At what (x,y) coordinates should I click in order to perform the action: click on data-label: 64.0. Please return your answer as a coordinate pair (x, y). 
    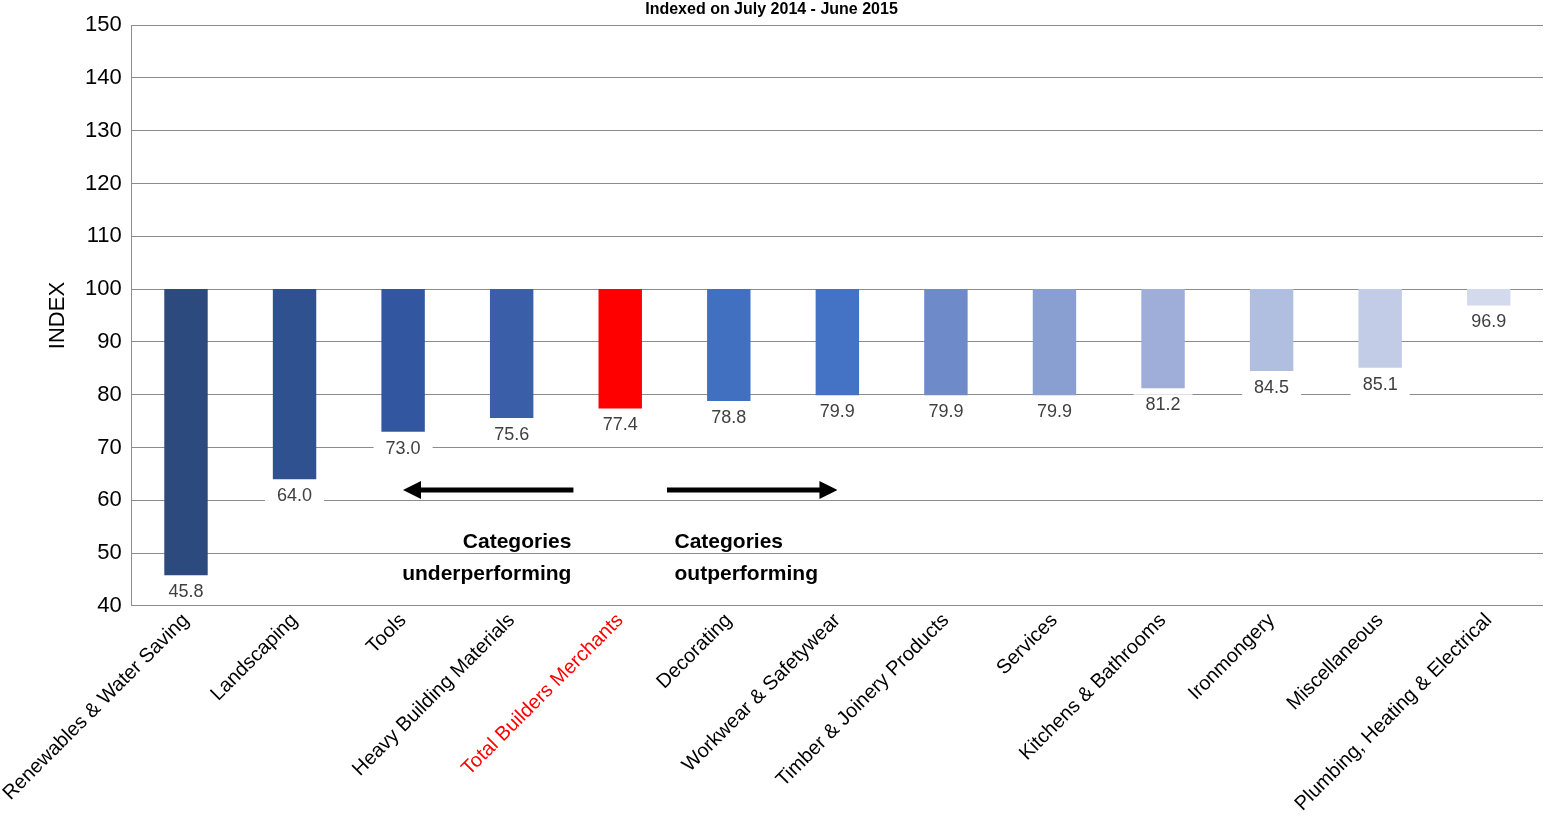
    Looking at the image, I should click on (295, 495).